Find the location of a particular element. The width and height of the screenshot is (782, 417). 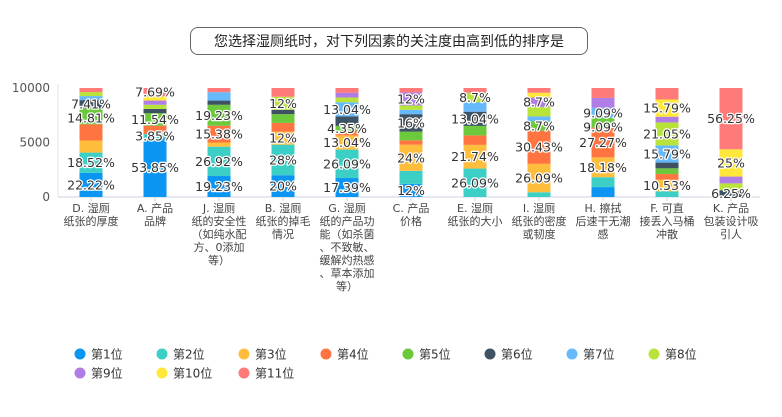

data-label: 21.05% is located at coordinates (667, 133).